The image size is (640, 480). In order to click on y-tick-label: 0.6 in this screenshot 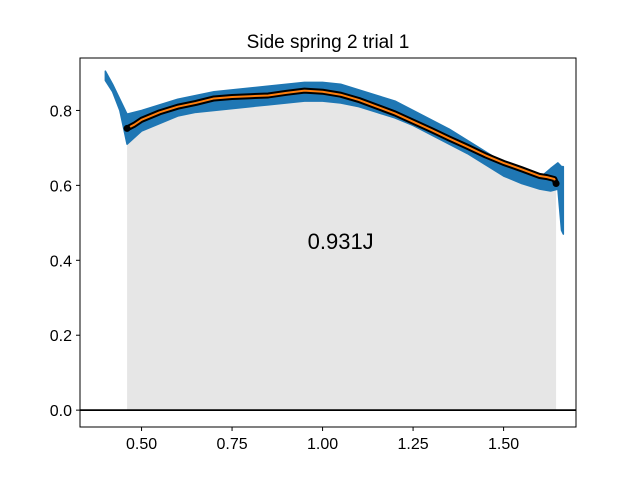, I will do `click(61, 186)`.